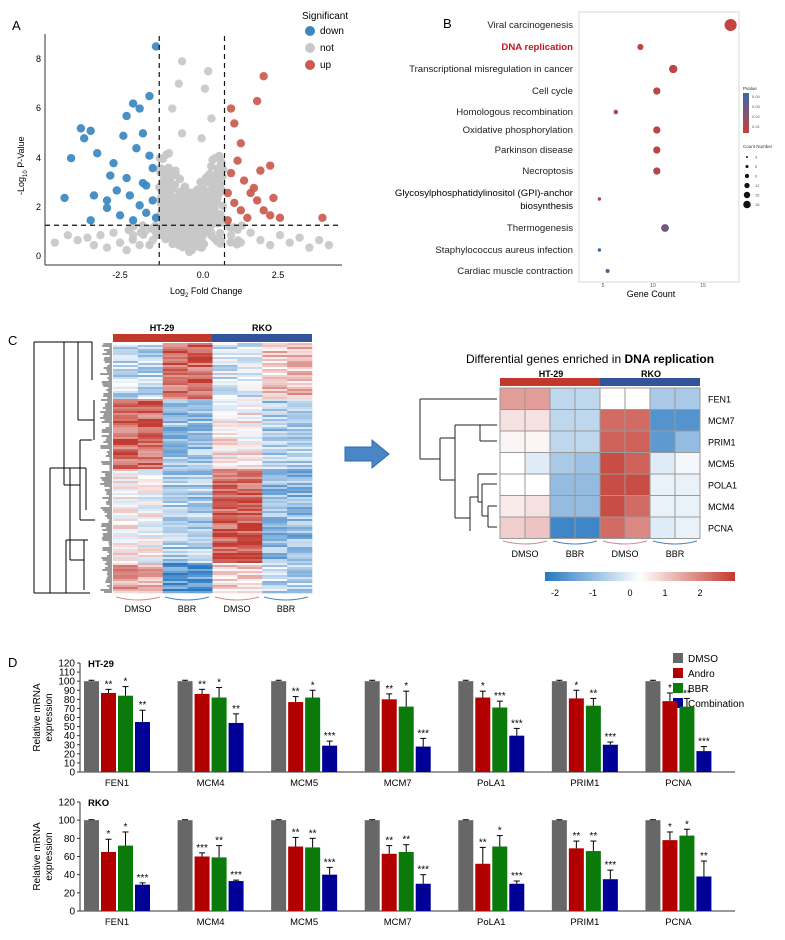 The height and width of the screenshot is (940, 785). I want to click on big-heatmap-bar-rko, so click(262, 338).